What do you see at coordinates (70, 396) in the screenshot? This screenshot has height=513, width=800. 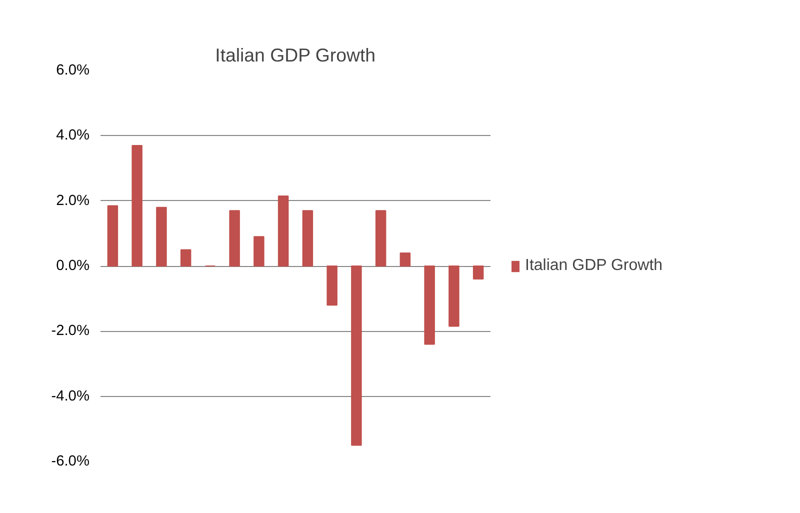 I see `y-tick-label: -4.0%` at bounding box center [70, 396].